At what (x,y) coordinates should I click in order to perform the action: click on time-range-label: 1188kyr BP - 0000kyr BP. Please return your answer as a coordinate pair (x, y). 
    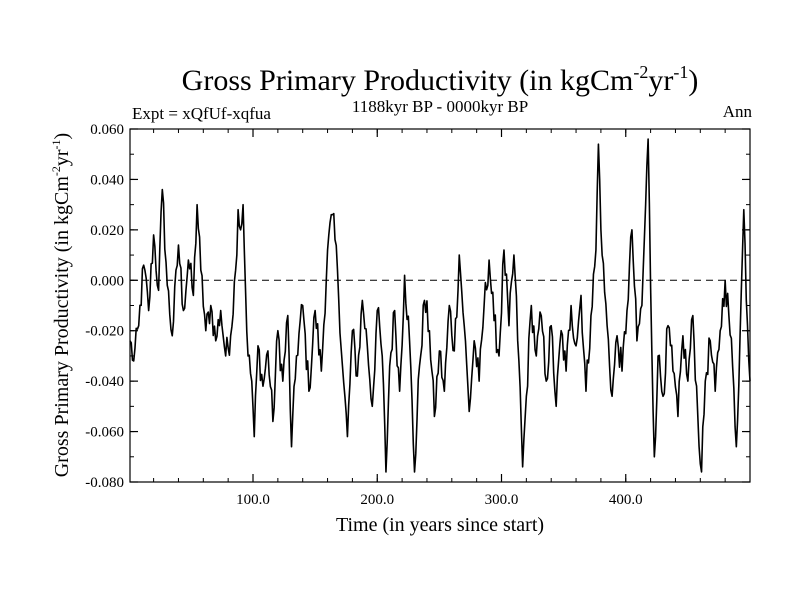
    Looking at the image, I should click on (440, 106).